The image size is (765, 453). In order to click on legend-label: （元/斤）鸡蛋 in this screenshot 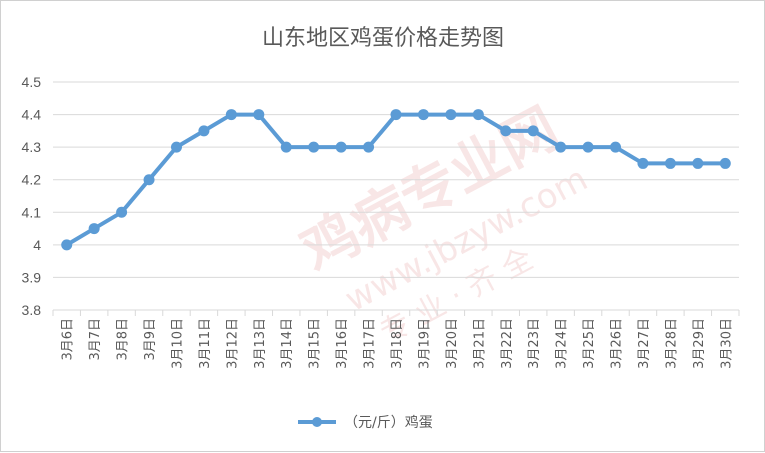, I will do `click(388, 422)`.